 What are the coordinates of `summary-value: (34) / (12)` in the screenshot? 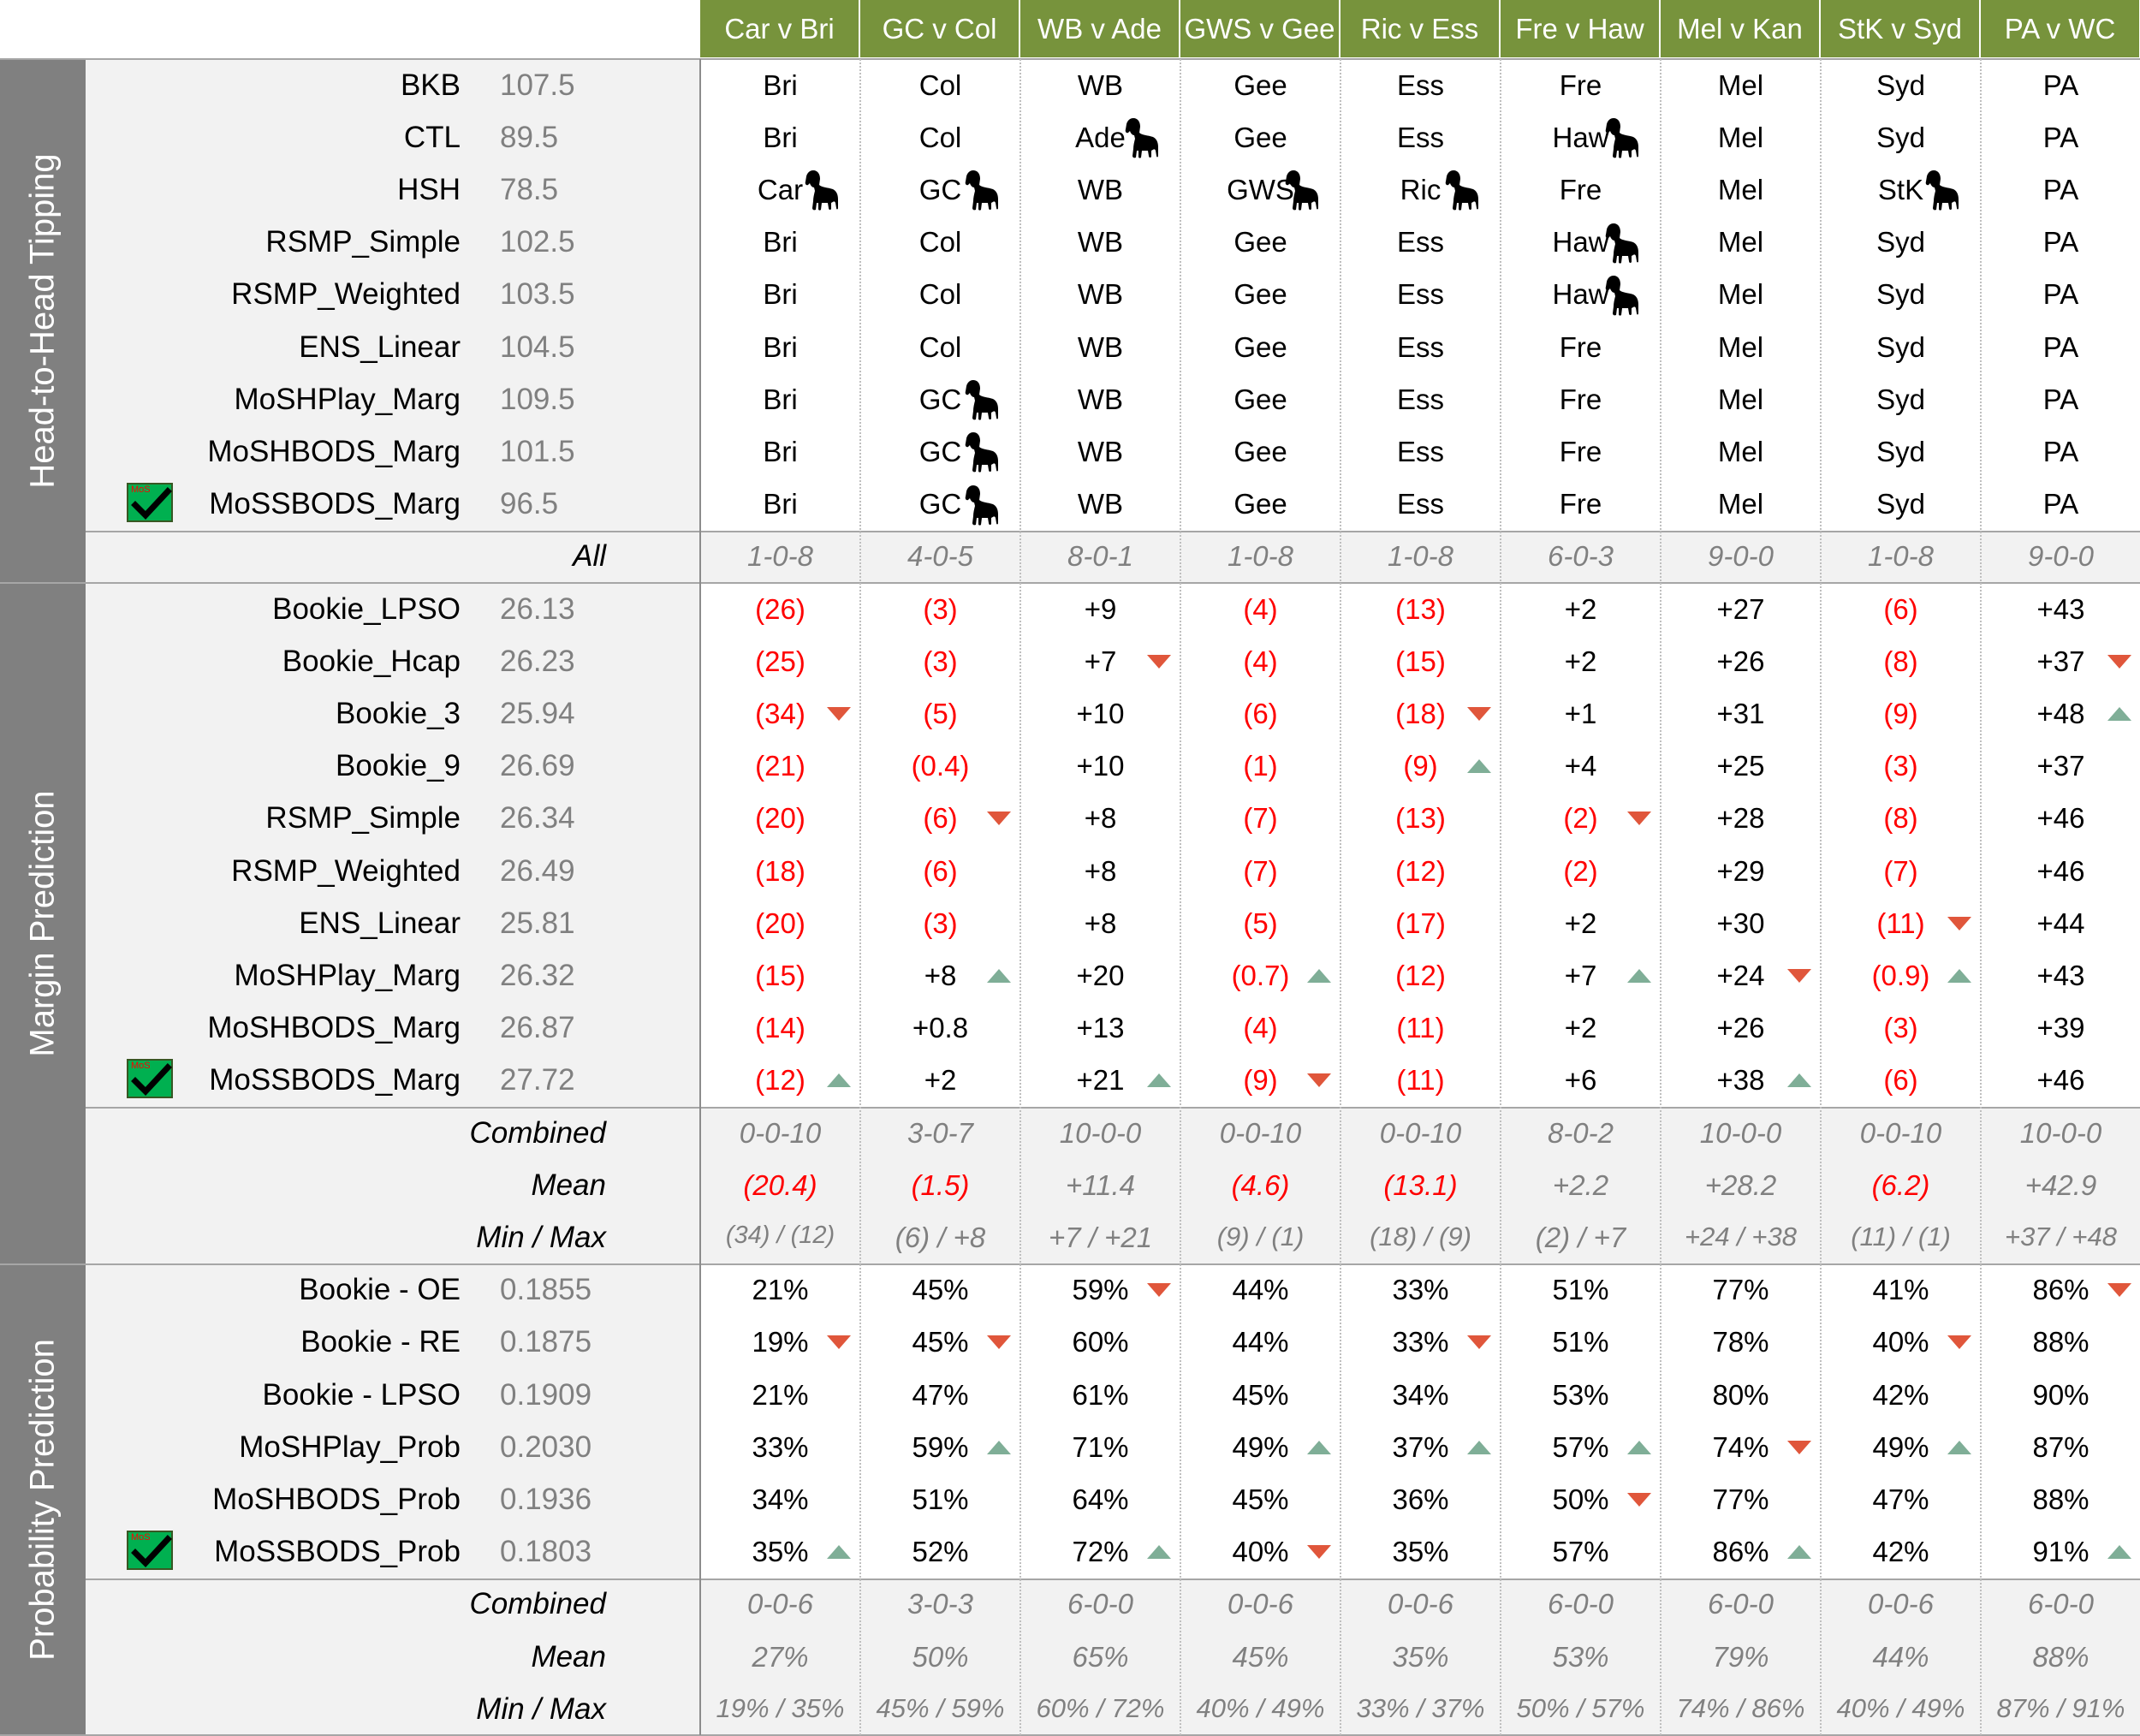 It's located at (780, 1236).